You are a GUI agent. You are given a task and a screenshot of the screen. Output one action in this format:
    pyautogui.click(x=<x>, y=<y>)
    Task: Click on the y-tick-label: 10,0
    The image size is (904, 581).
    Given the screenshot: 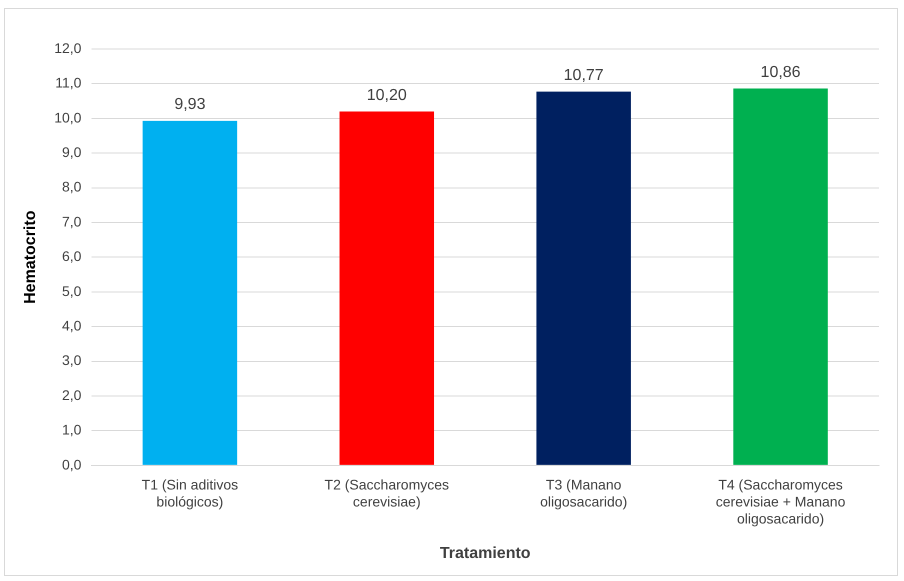 What is the action you would take?
    pyautogui.click(x=68, y=117)
    